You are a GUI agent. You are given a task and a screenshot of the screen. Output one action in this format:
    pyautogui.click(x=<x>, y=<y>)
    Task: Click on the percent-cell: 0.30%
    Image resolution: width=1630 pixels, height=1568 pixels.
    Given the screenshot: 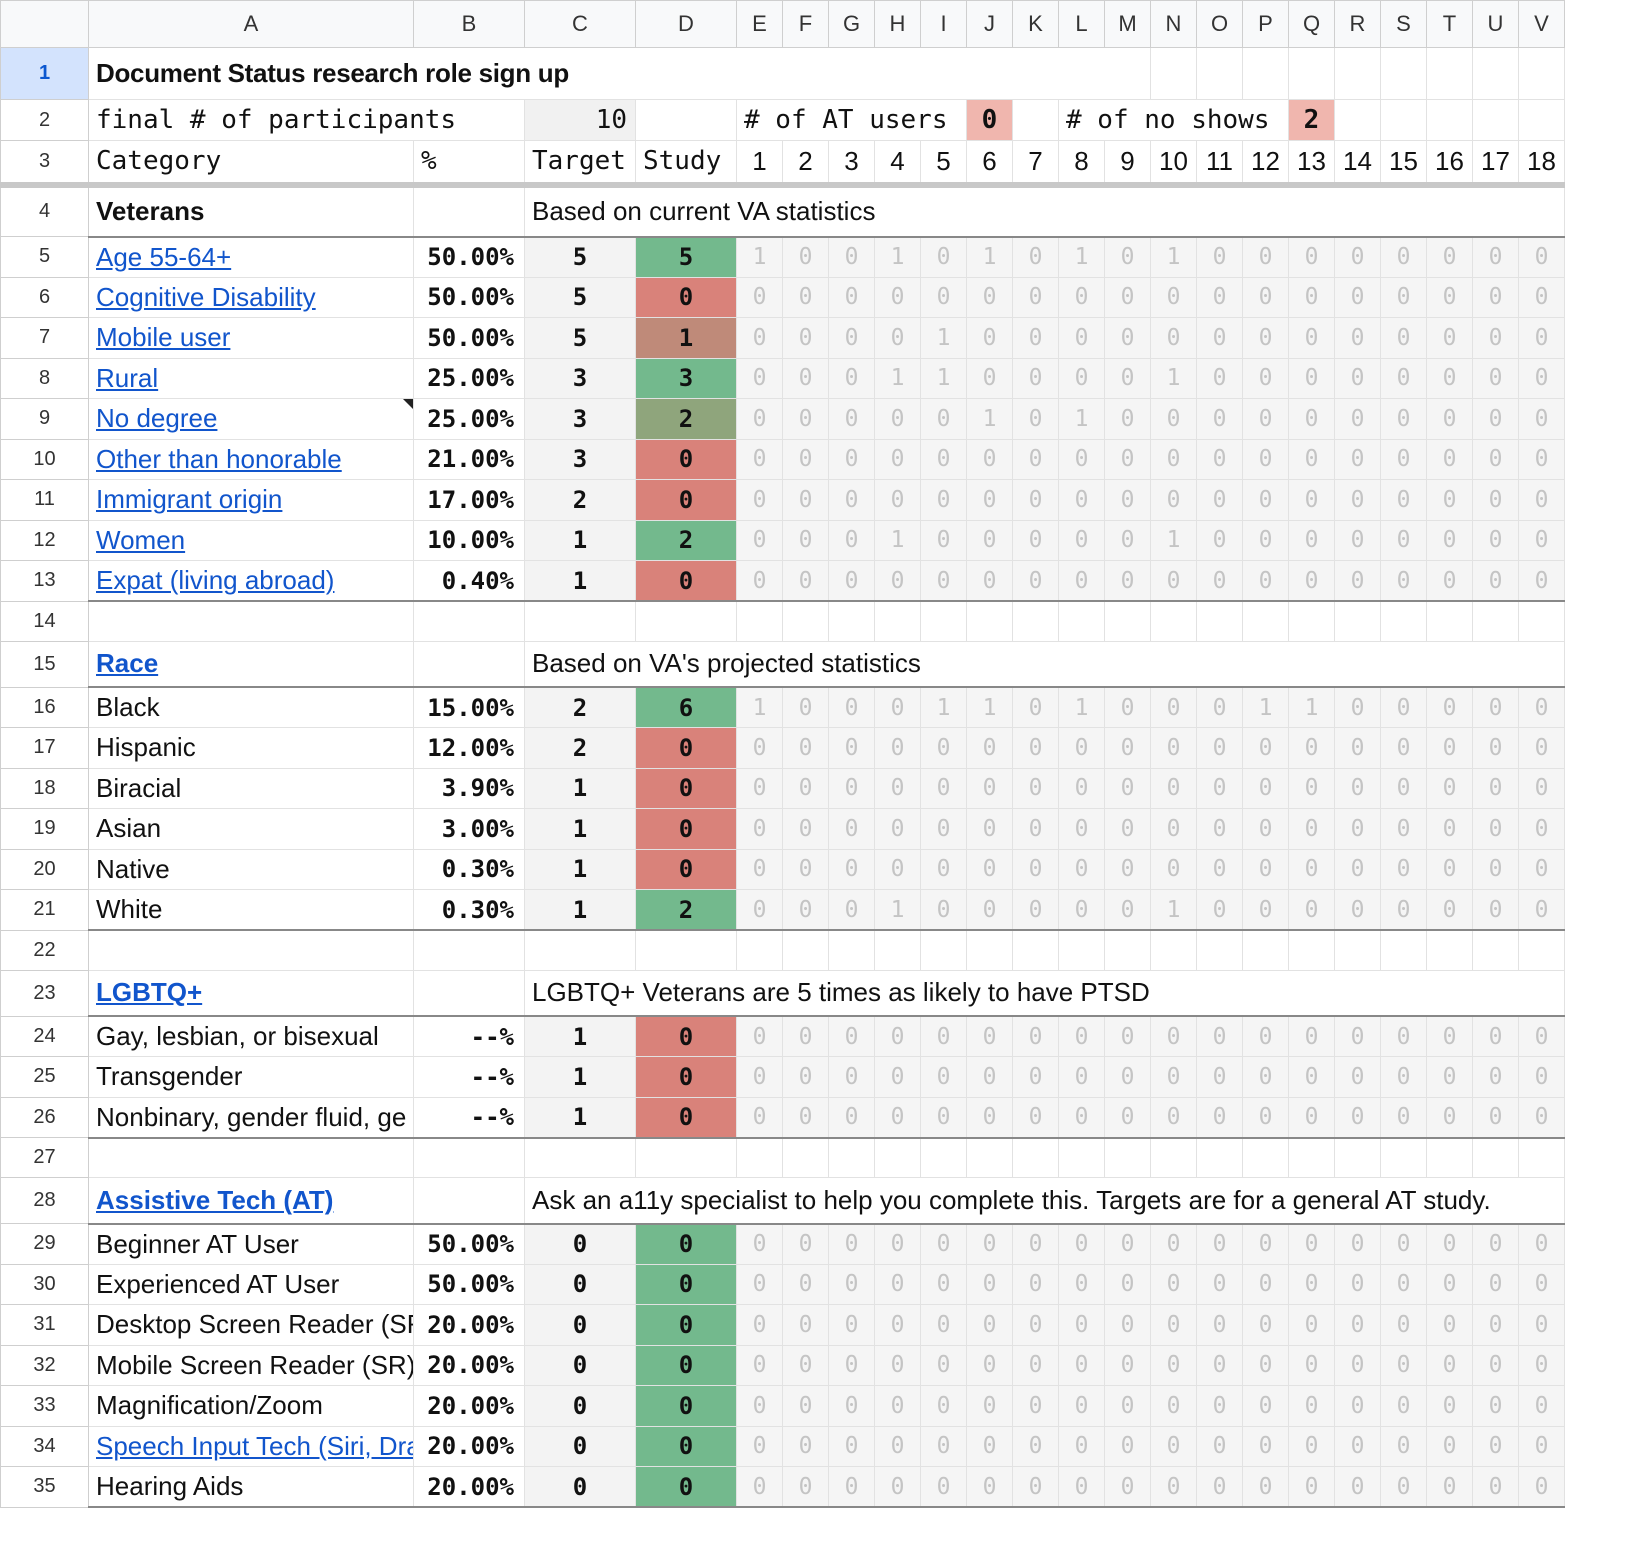 What is the action you would take?
    pyautogui.click(x=469, y=910)
    